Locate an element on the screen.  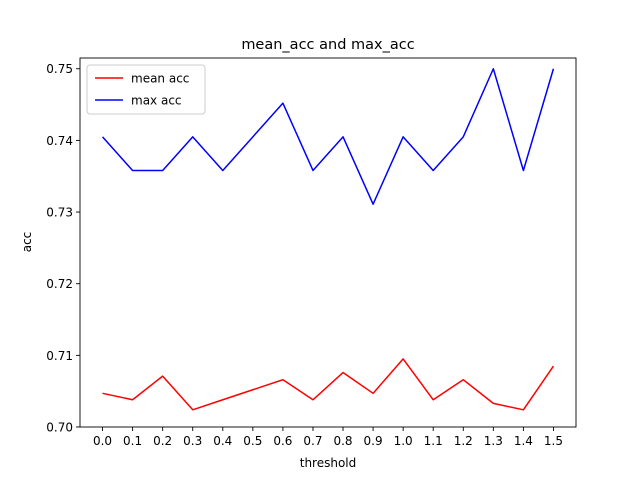
y-axis-label: acc is located at coordinates (27, 242).